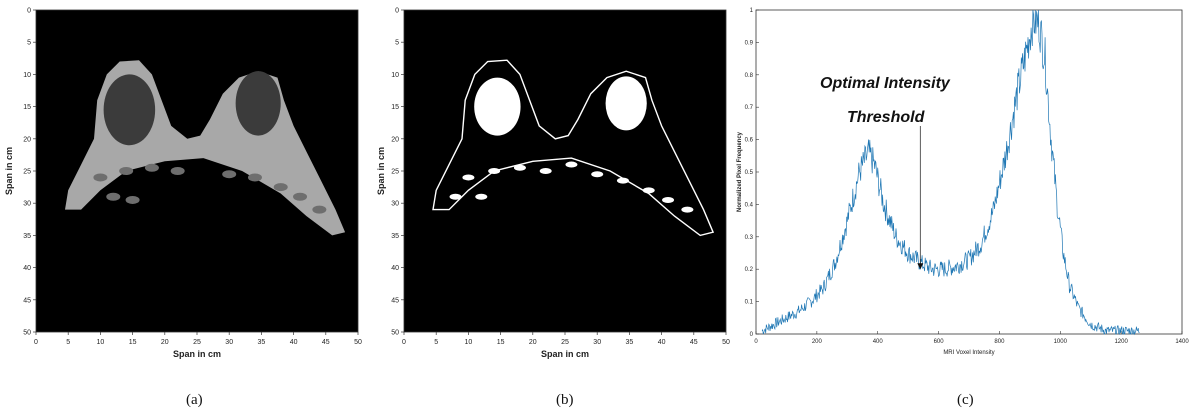 The width and height of the screenshot is (1189, 417). Describe the element at coordinates (939, 342) in the screenshot. I see `x-tick-label: 600` at that location.